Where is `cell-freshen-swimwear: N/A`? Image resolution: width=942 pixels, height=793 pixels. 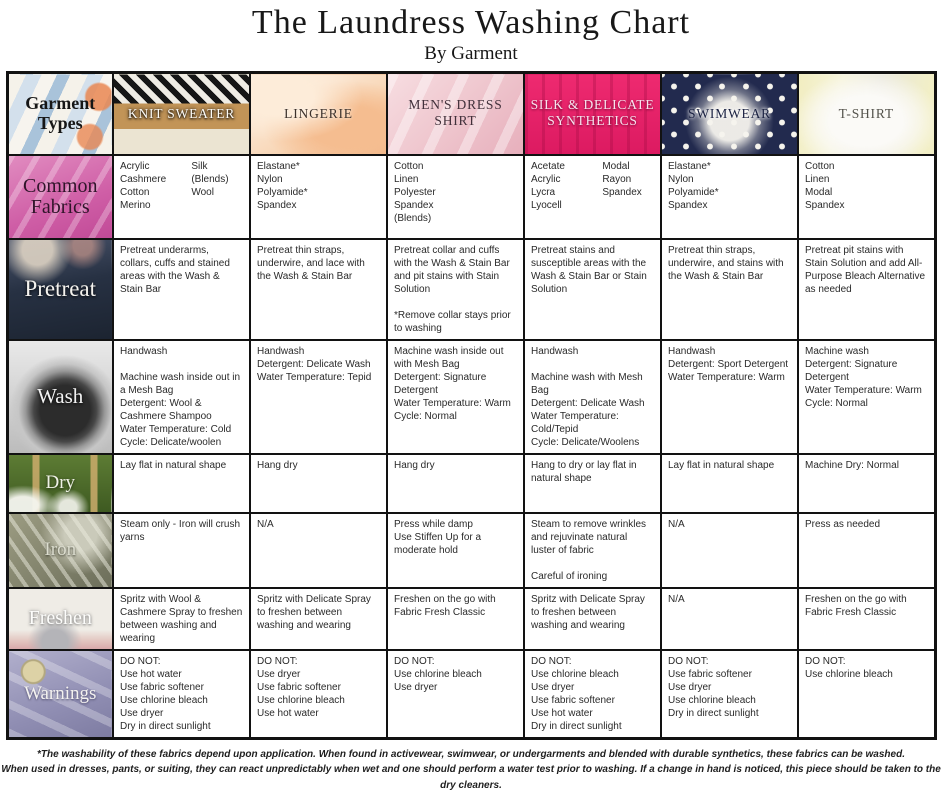
cell-freshen-swimwear: N/A is located at coordinates (729, 619).